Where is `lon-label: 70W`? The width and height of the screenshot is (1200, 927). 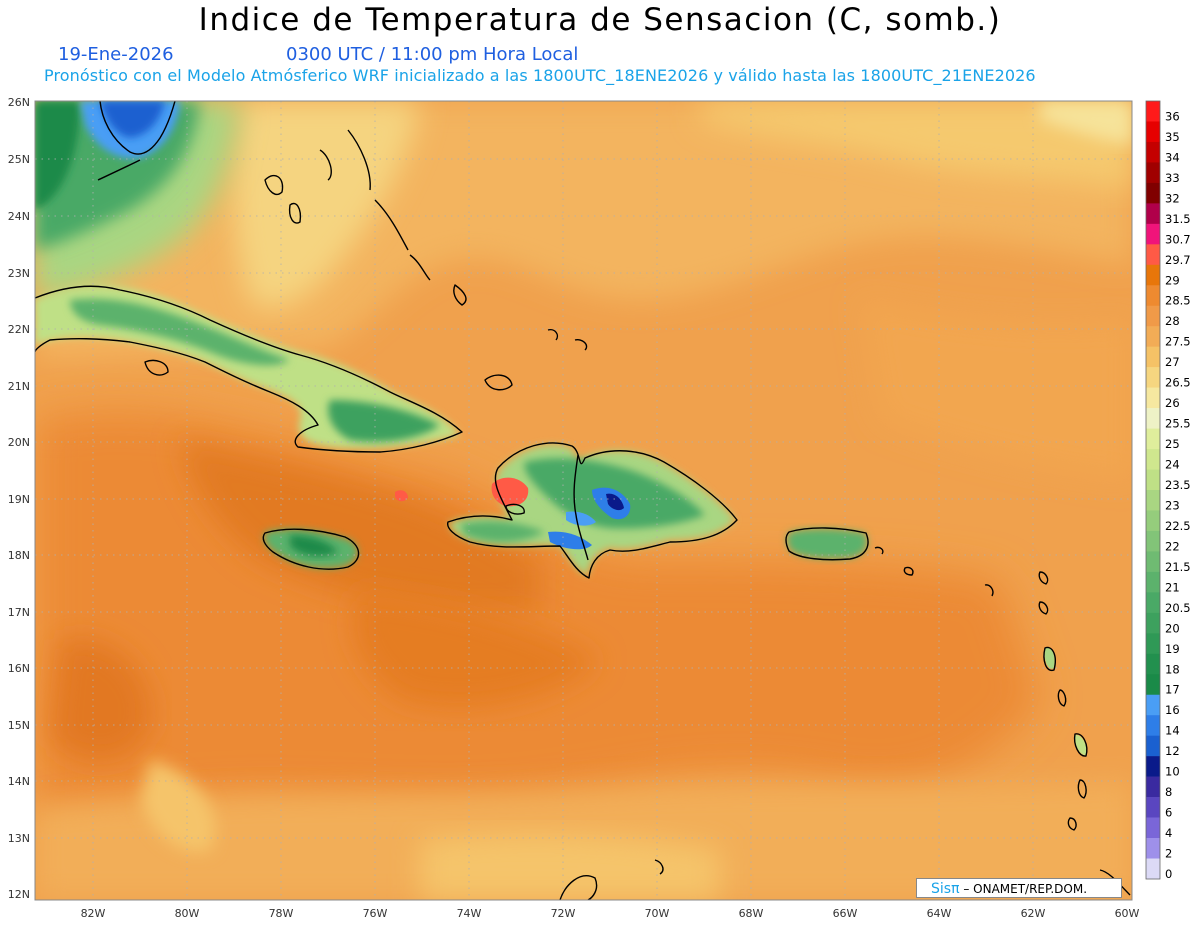 lon-label: 70W is located at coordinates (657, 913).